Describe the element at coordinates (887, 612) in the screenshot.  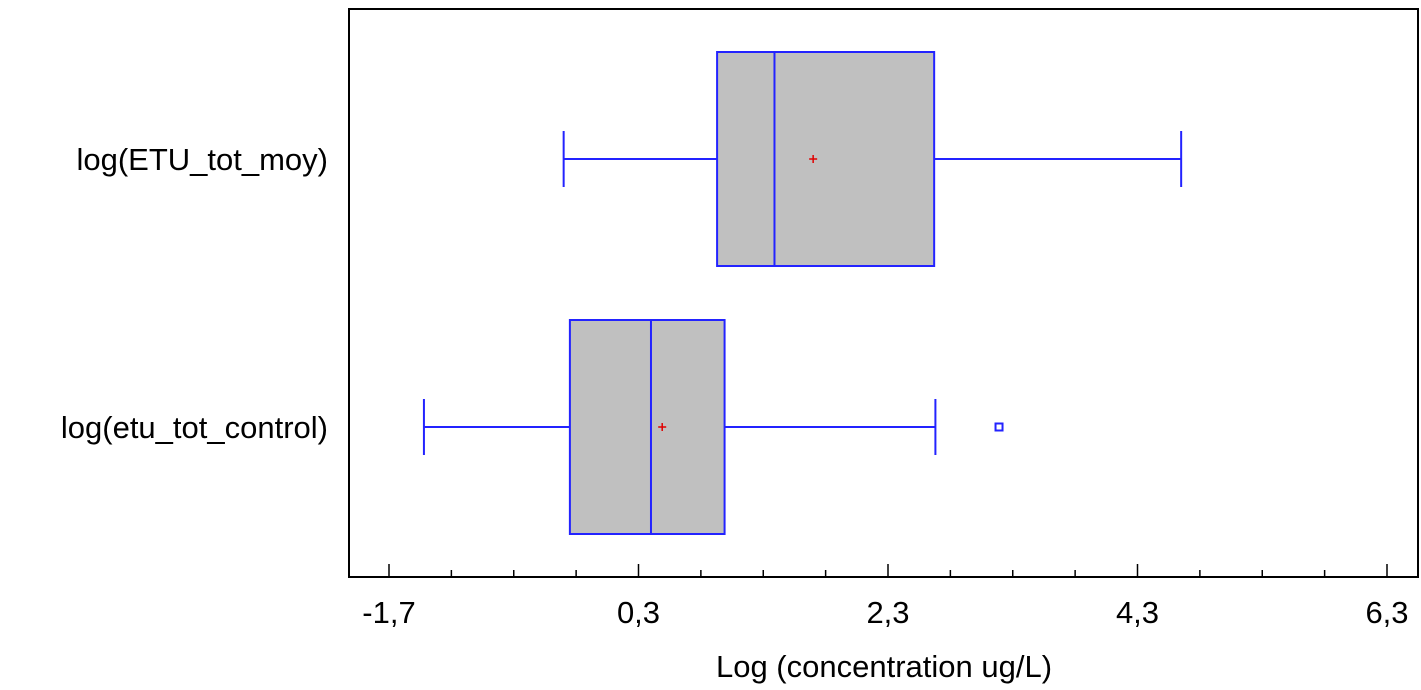
I see `x-tick-label: 2,3` at that location.